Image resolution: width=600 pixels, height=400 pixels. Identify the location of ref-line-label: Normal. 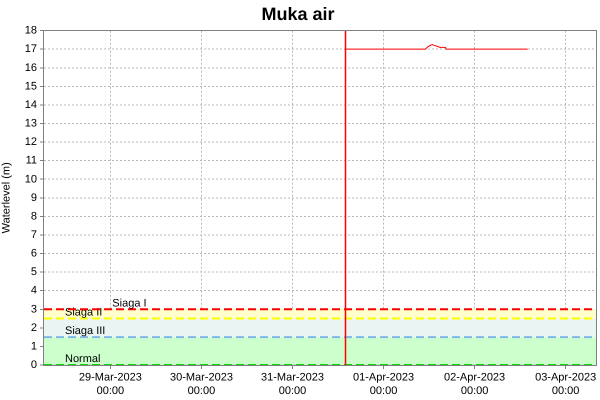
(82, 359).